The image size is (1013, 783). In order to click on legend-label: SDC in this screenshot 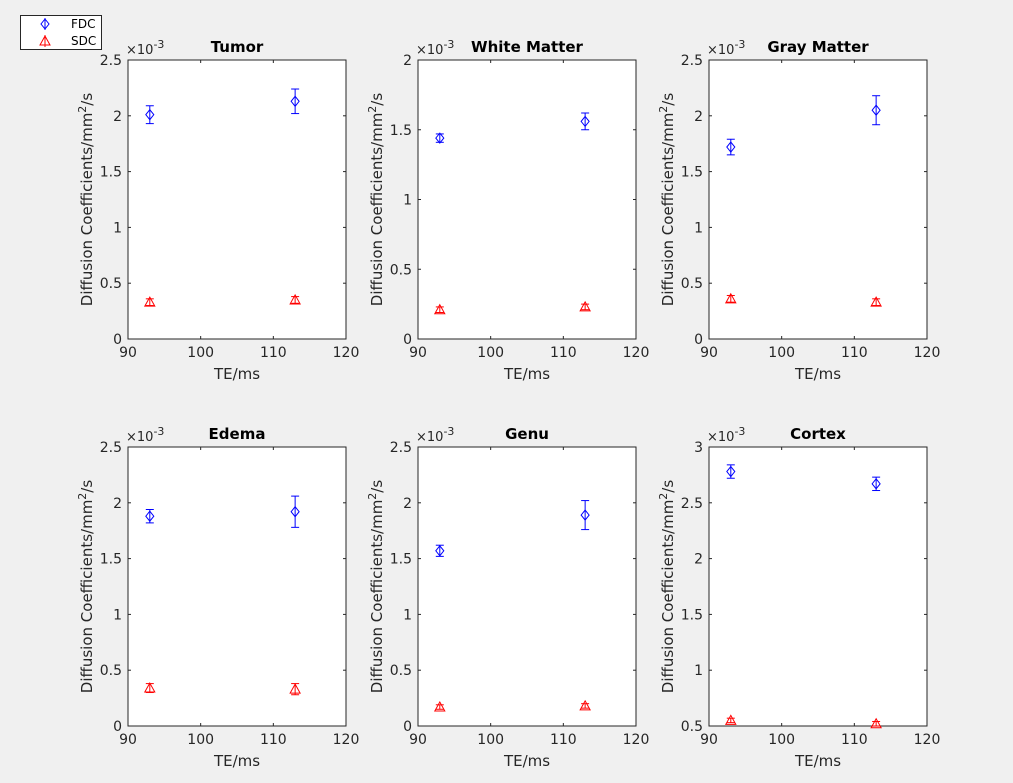, I will do `click(83, 41)`.